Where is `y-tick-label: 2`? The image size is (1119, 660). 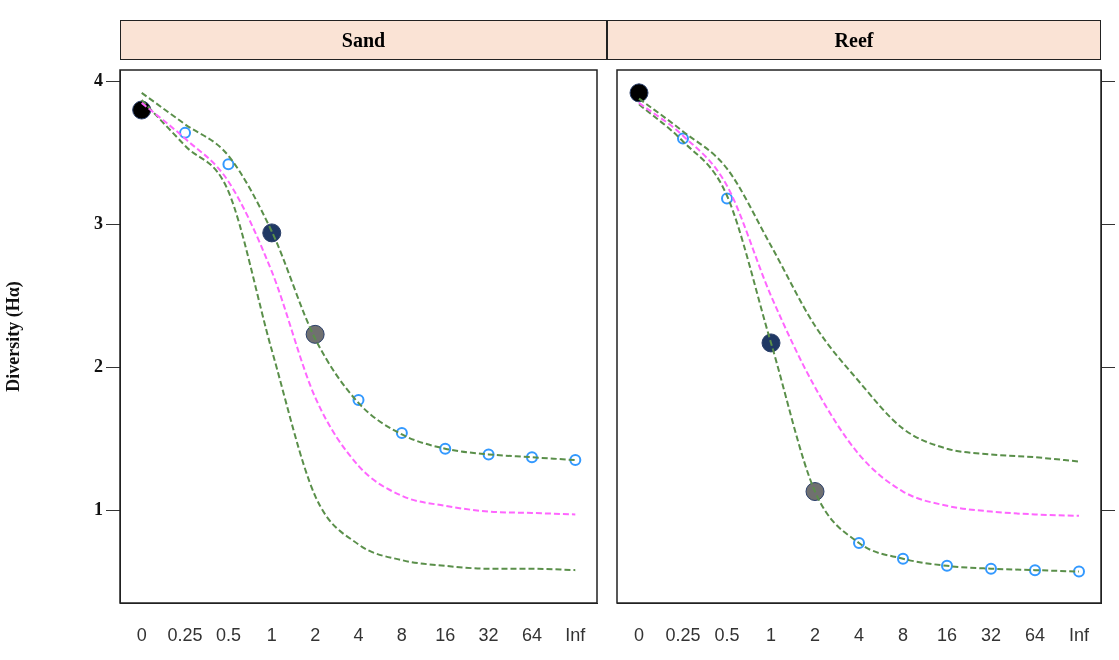 y-tick-label: 2 is located at coordinates (98, 365).